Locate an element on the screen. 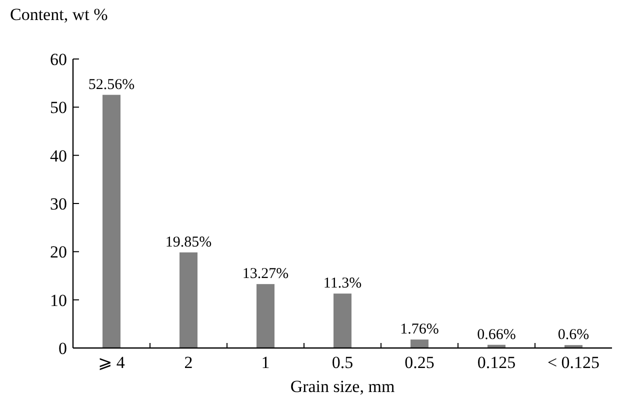 This screenshot has width=632, height=408. y-tick-label: 40 is located at coordinates (58, 156).